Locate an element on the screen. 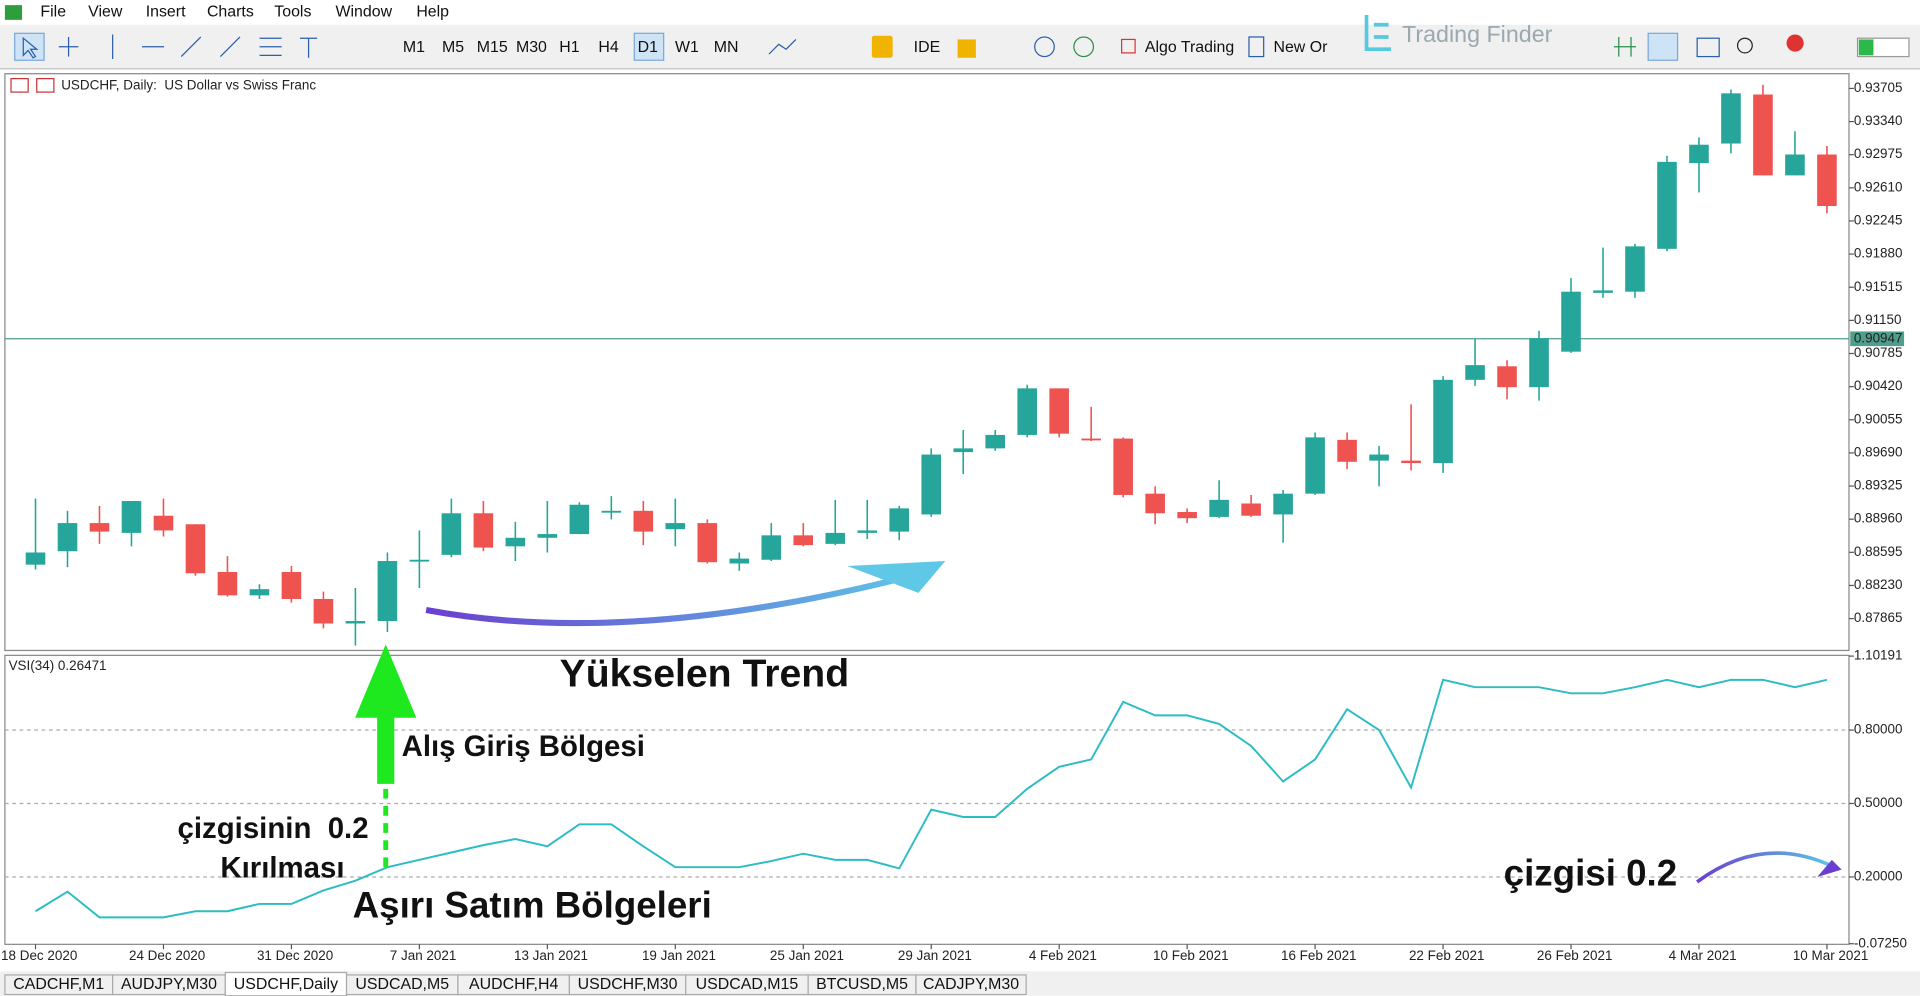  timeframe-button: M1 is located at coordinates (414, 47).